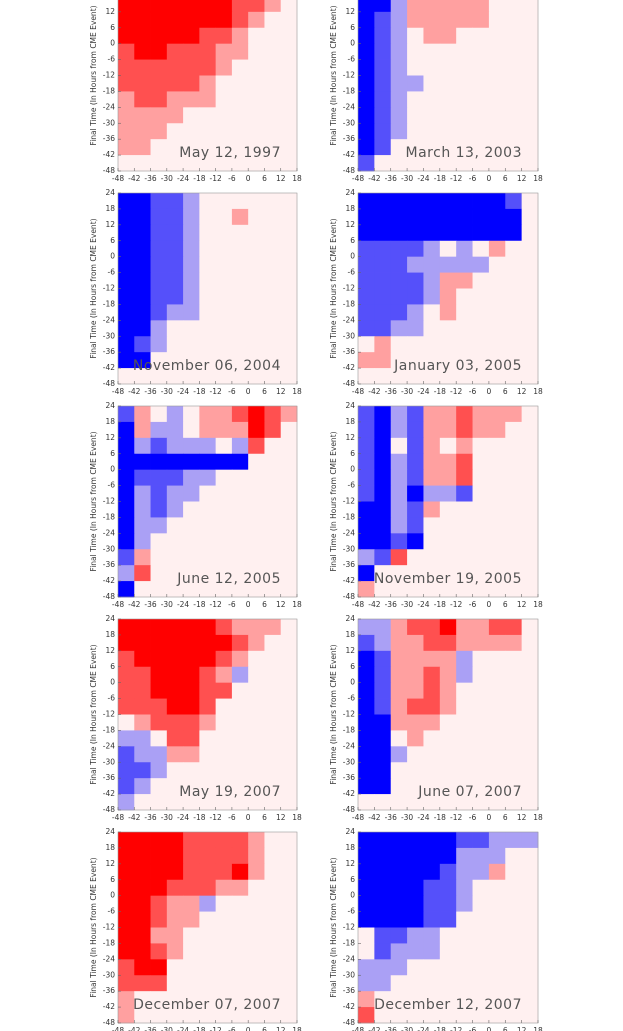  Describe the element at coordinates (505, 817) in the screenshot. I see `x-tick-label: 6` at that location.